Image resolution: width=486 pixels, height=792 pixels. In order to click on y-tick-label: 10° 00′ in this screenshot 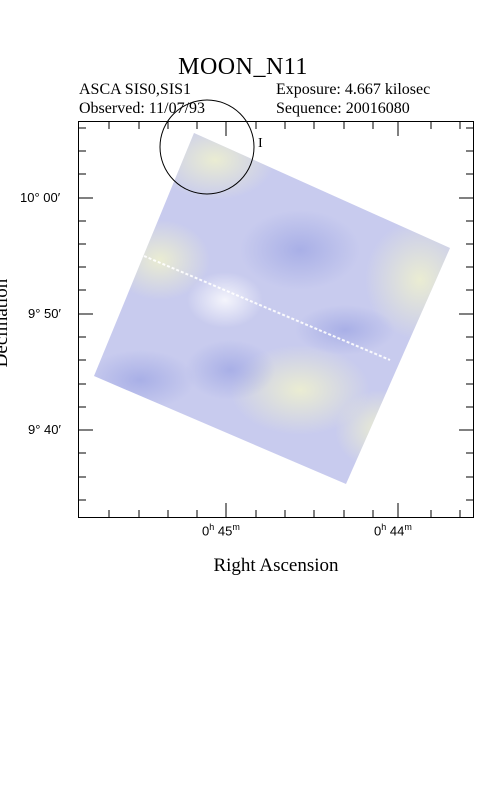, I will do `click(40, 197)`.